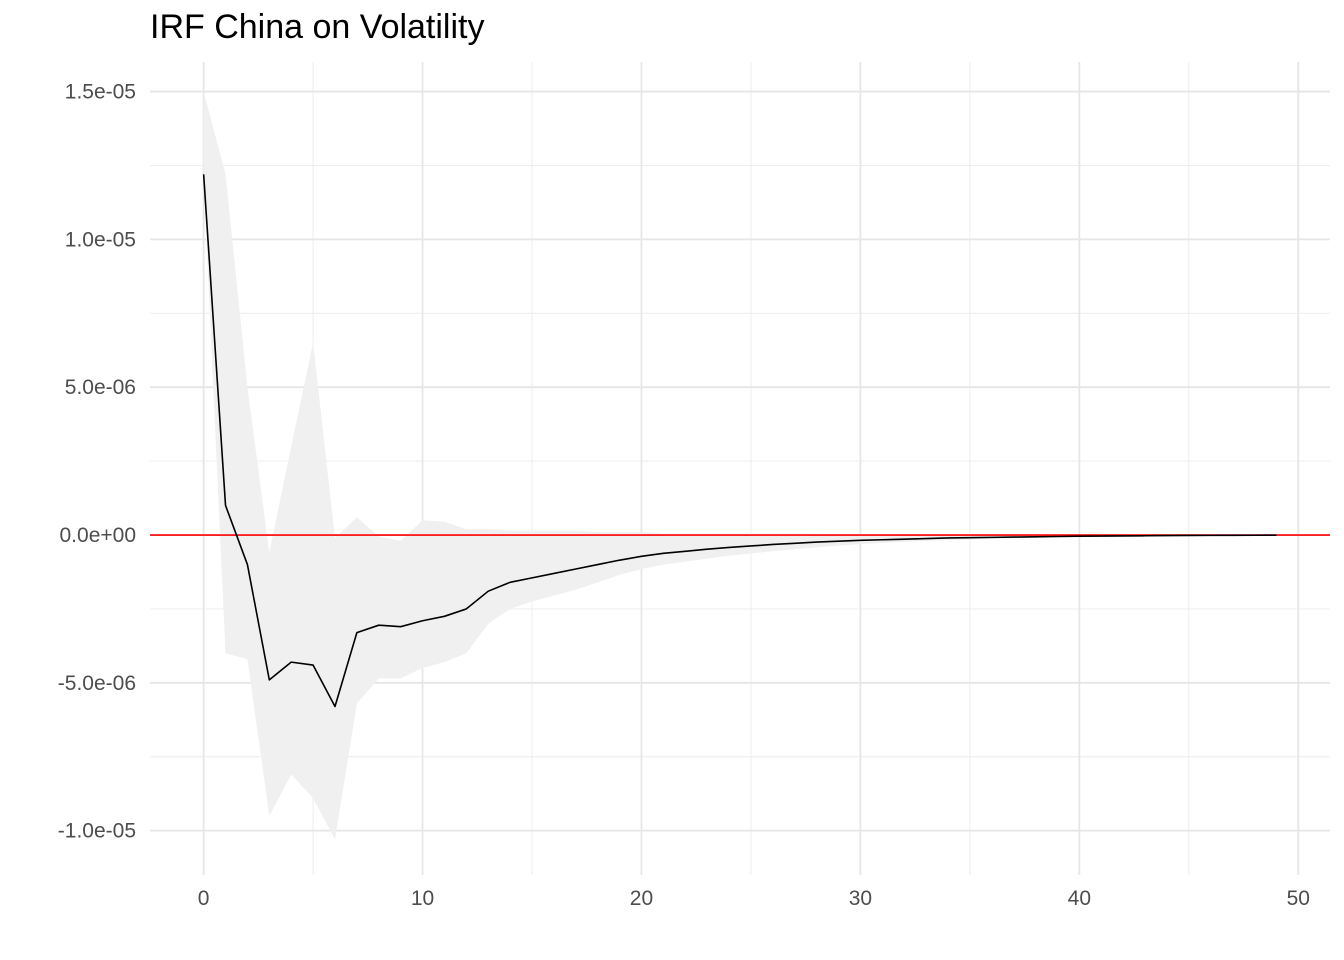 The image size is (1344, 960). I want to click on x-axis-tick-labels: 0 10 20 30 40 50, so click(754, 898).